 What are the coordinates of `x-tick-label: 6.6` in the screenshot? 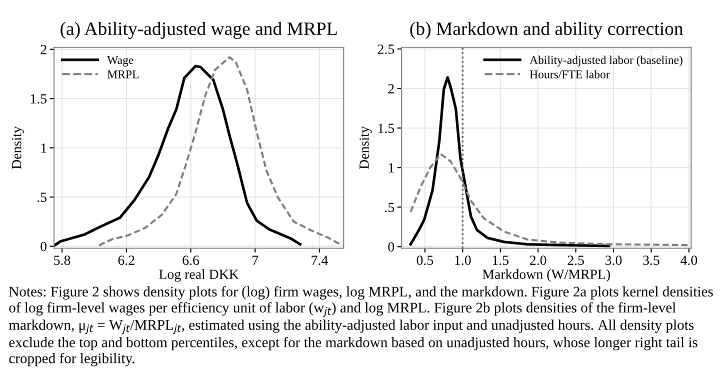 It's located at (191, 261).